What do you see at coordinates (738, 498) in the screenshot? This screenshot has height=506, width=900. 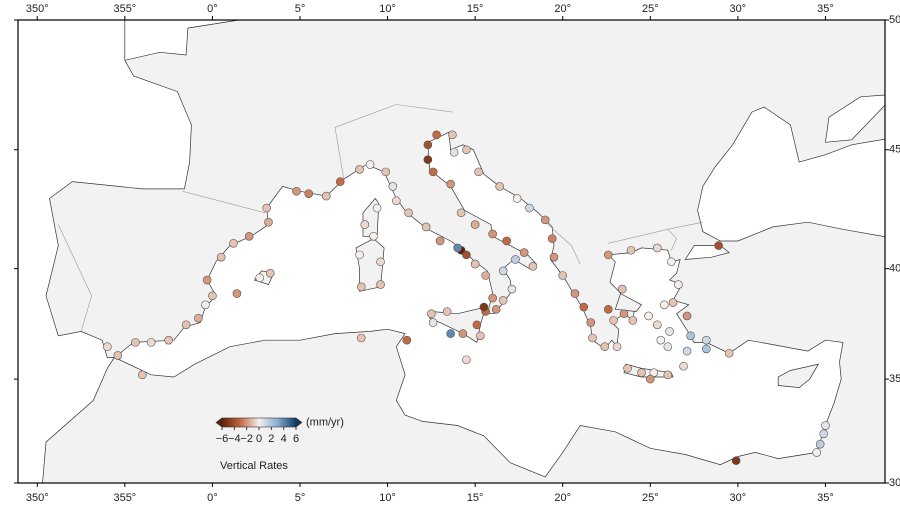 I see `x-tick-label: 30°` at bounding box center [738, 498].